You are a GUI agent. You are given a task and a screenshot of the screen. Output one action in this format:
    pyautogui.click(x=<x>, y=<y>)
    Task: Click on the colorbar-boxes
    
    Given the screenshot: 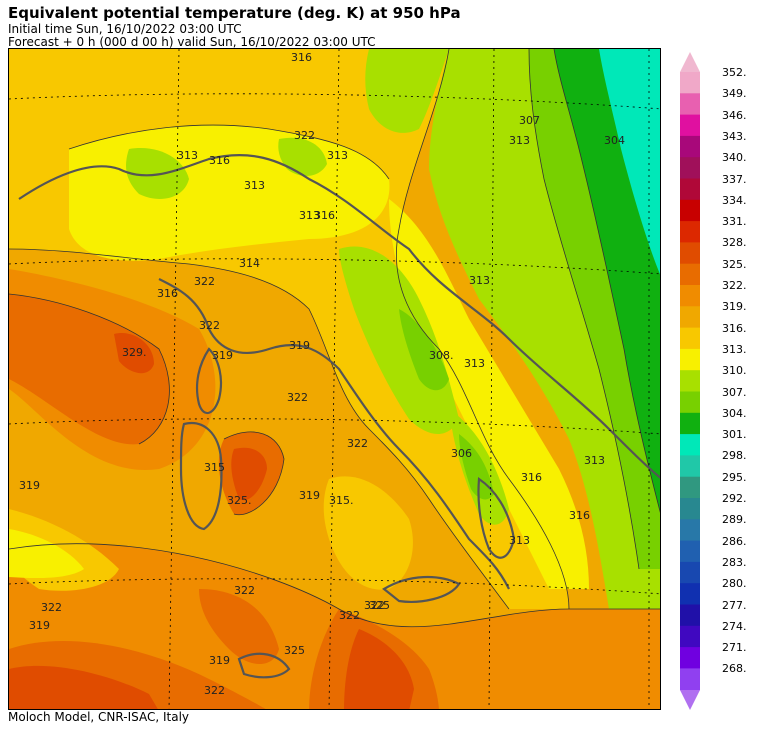 What is the action you would take?
    pyautogui.click(x=690, y=381)
    